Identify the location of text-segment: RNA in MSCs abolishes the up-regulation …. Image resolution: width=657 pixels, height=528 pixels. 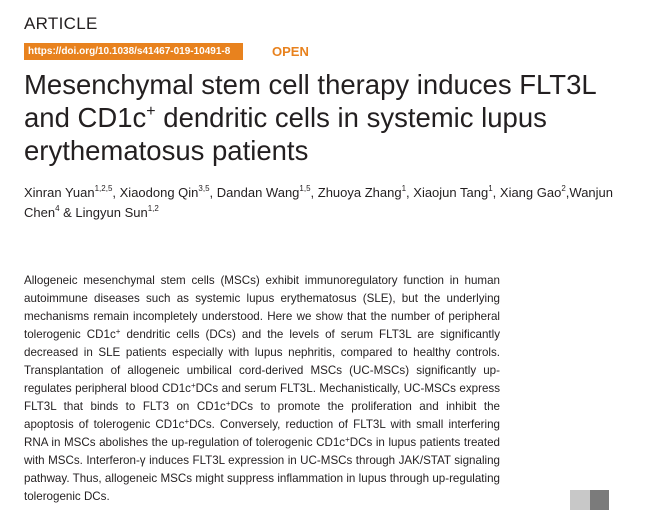
(185, 442).